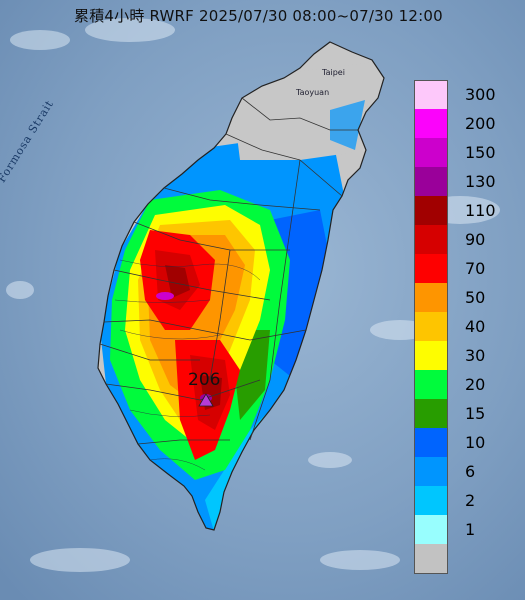 The height and width of the screenshot is (600, 525). Describe the element at coordinates (475, 442) in the screenshot. I see `legend-label: 10` at that location.